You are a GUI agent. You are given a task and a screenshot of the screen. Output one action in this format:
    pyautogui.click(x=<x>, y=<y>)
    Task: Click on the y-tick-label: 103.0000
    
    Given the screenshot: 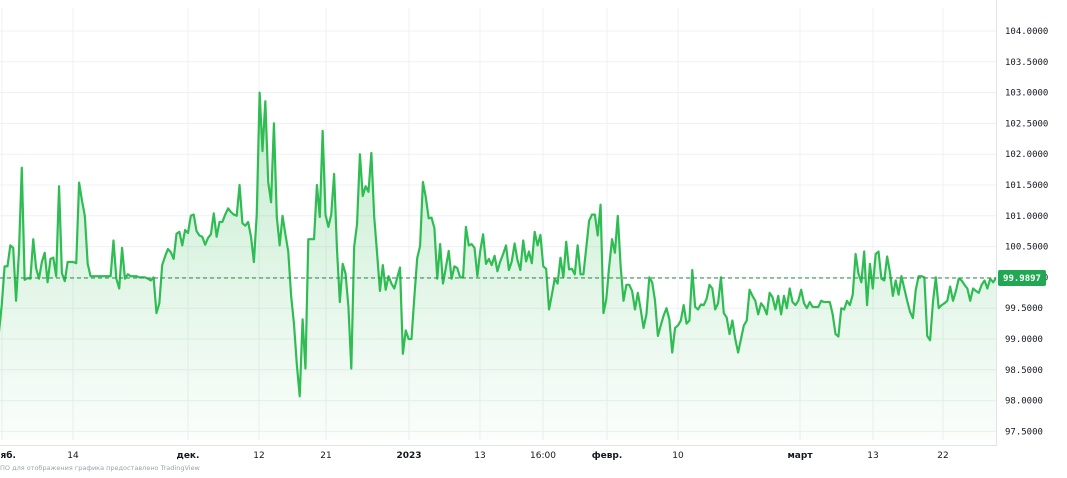 What is the action you would take?
    pyautogui.click(x=1026, y=94)
    